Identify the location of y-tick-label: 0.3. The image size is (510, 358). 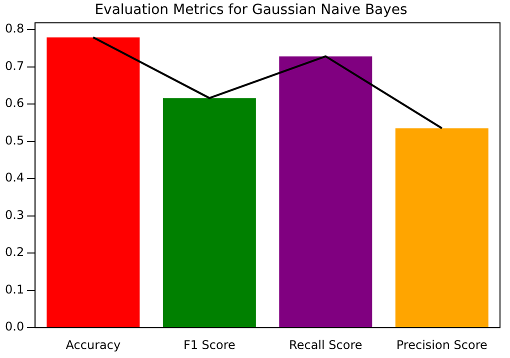
(14, 215).